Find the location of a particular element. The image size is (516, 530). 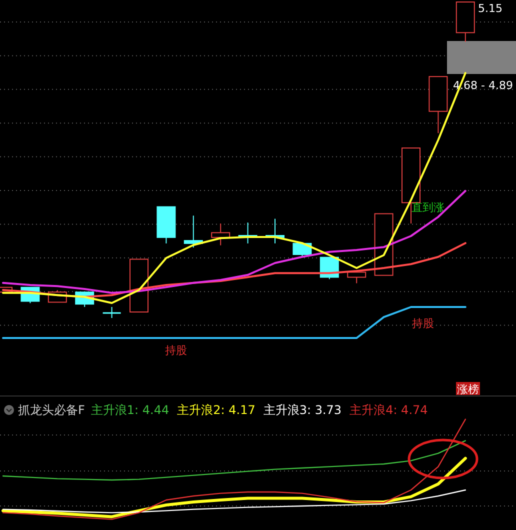

chart-title: 抓龙头必备F is located at coordinates (51, 410).